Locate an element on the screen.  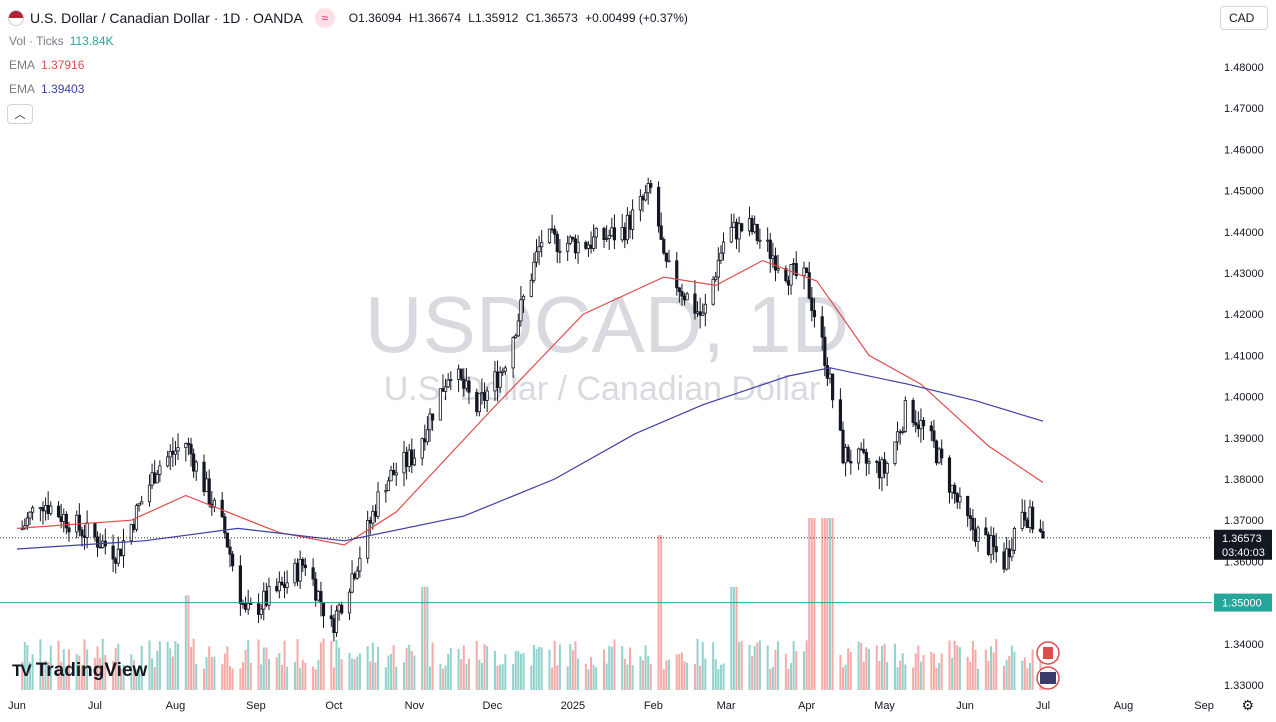
compare-icon: ≈ is located at coordinates (324, 18).